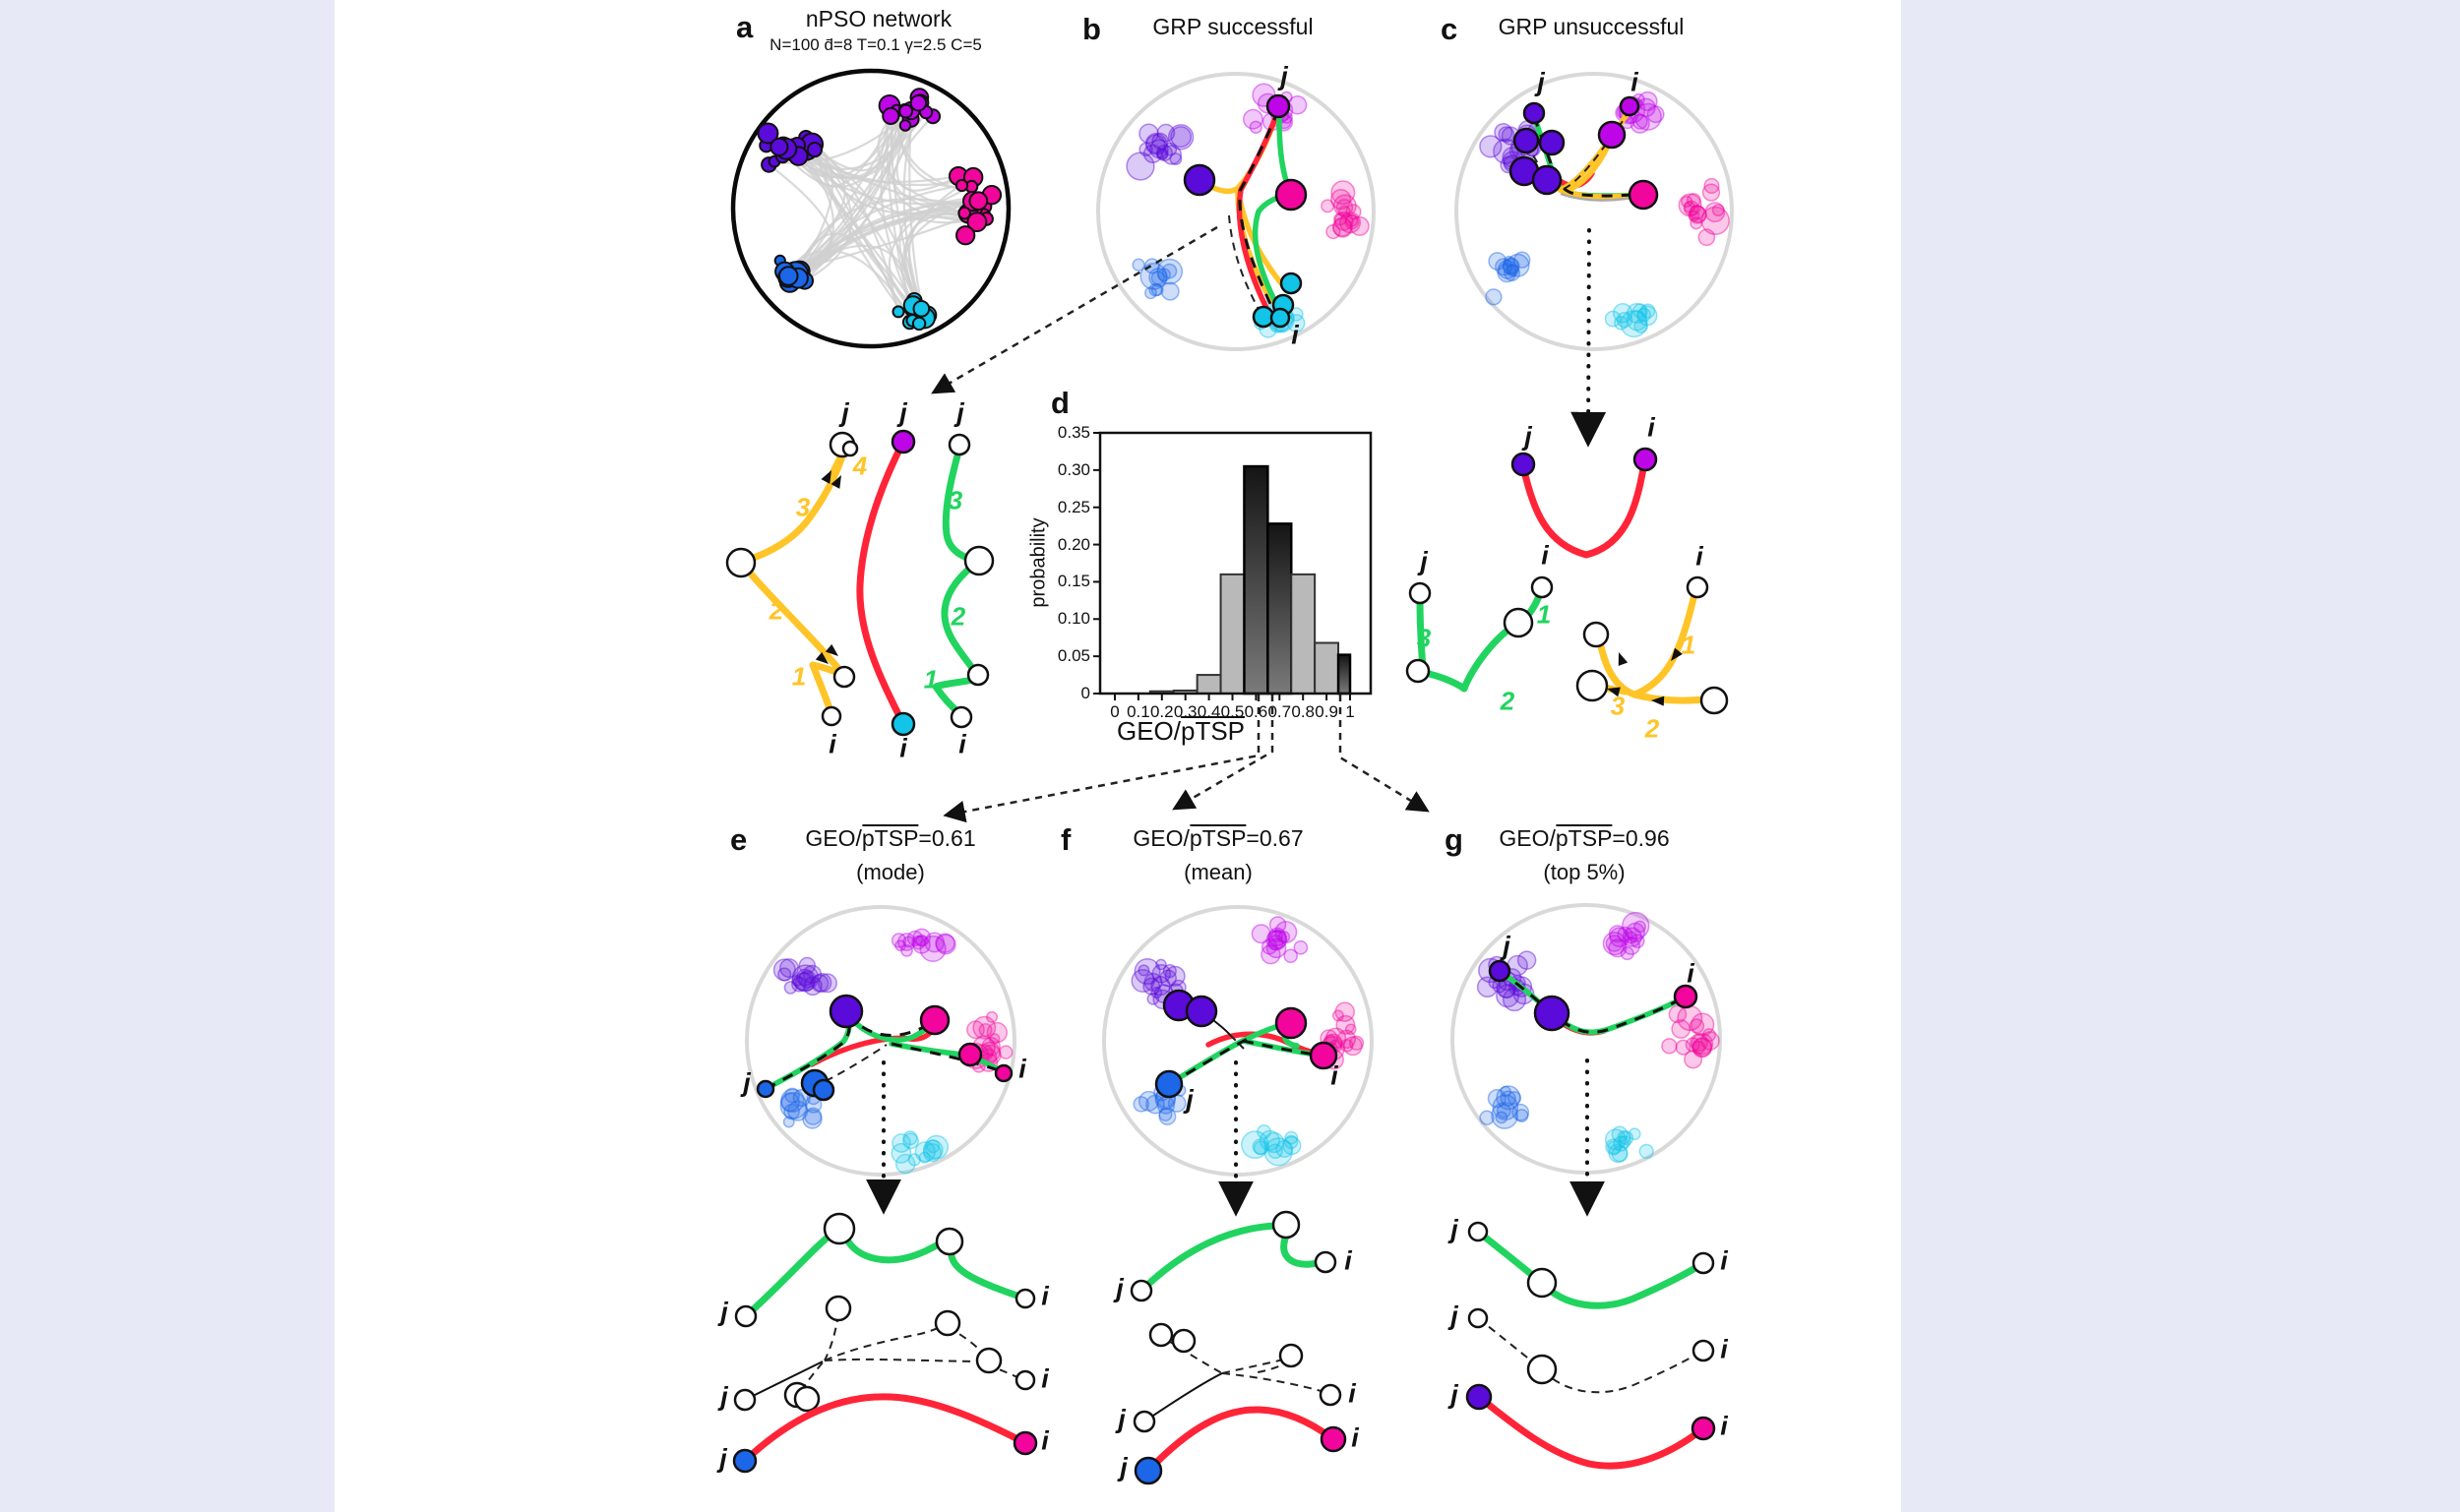 This screenshot has width=2460, height=1512. I want to click on network-edges, so click(879, 211).